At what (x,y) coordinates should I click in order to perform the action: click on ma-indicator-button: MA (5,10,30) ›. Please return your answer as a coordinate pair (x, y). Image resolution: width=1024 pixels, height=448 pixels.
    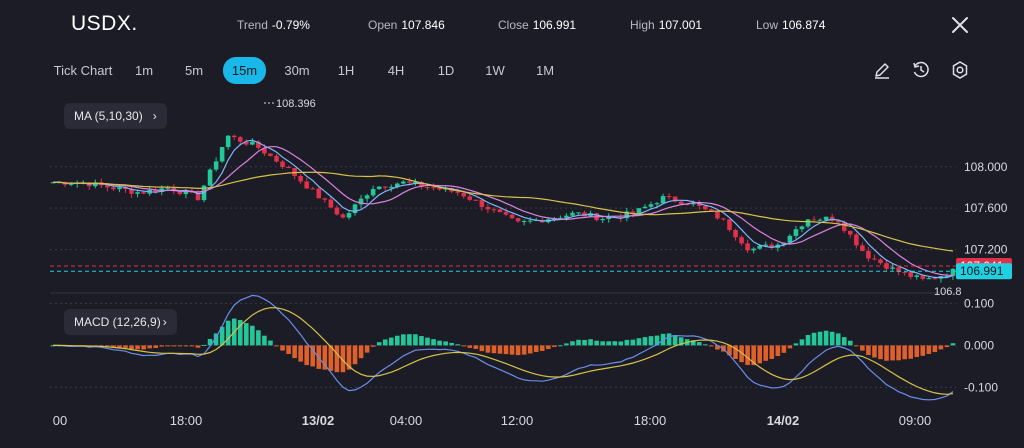
    Looking at the image, I should click on (115, 116).